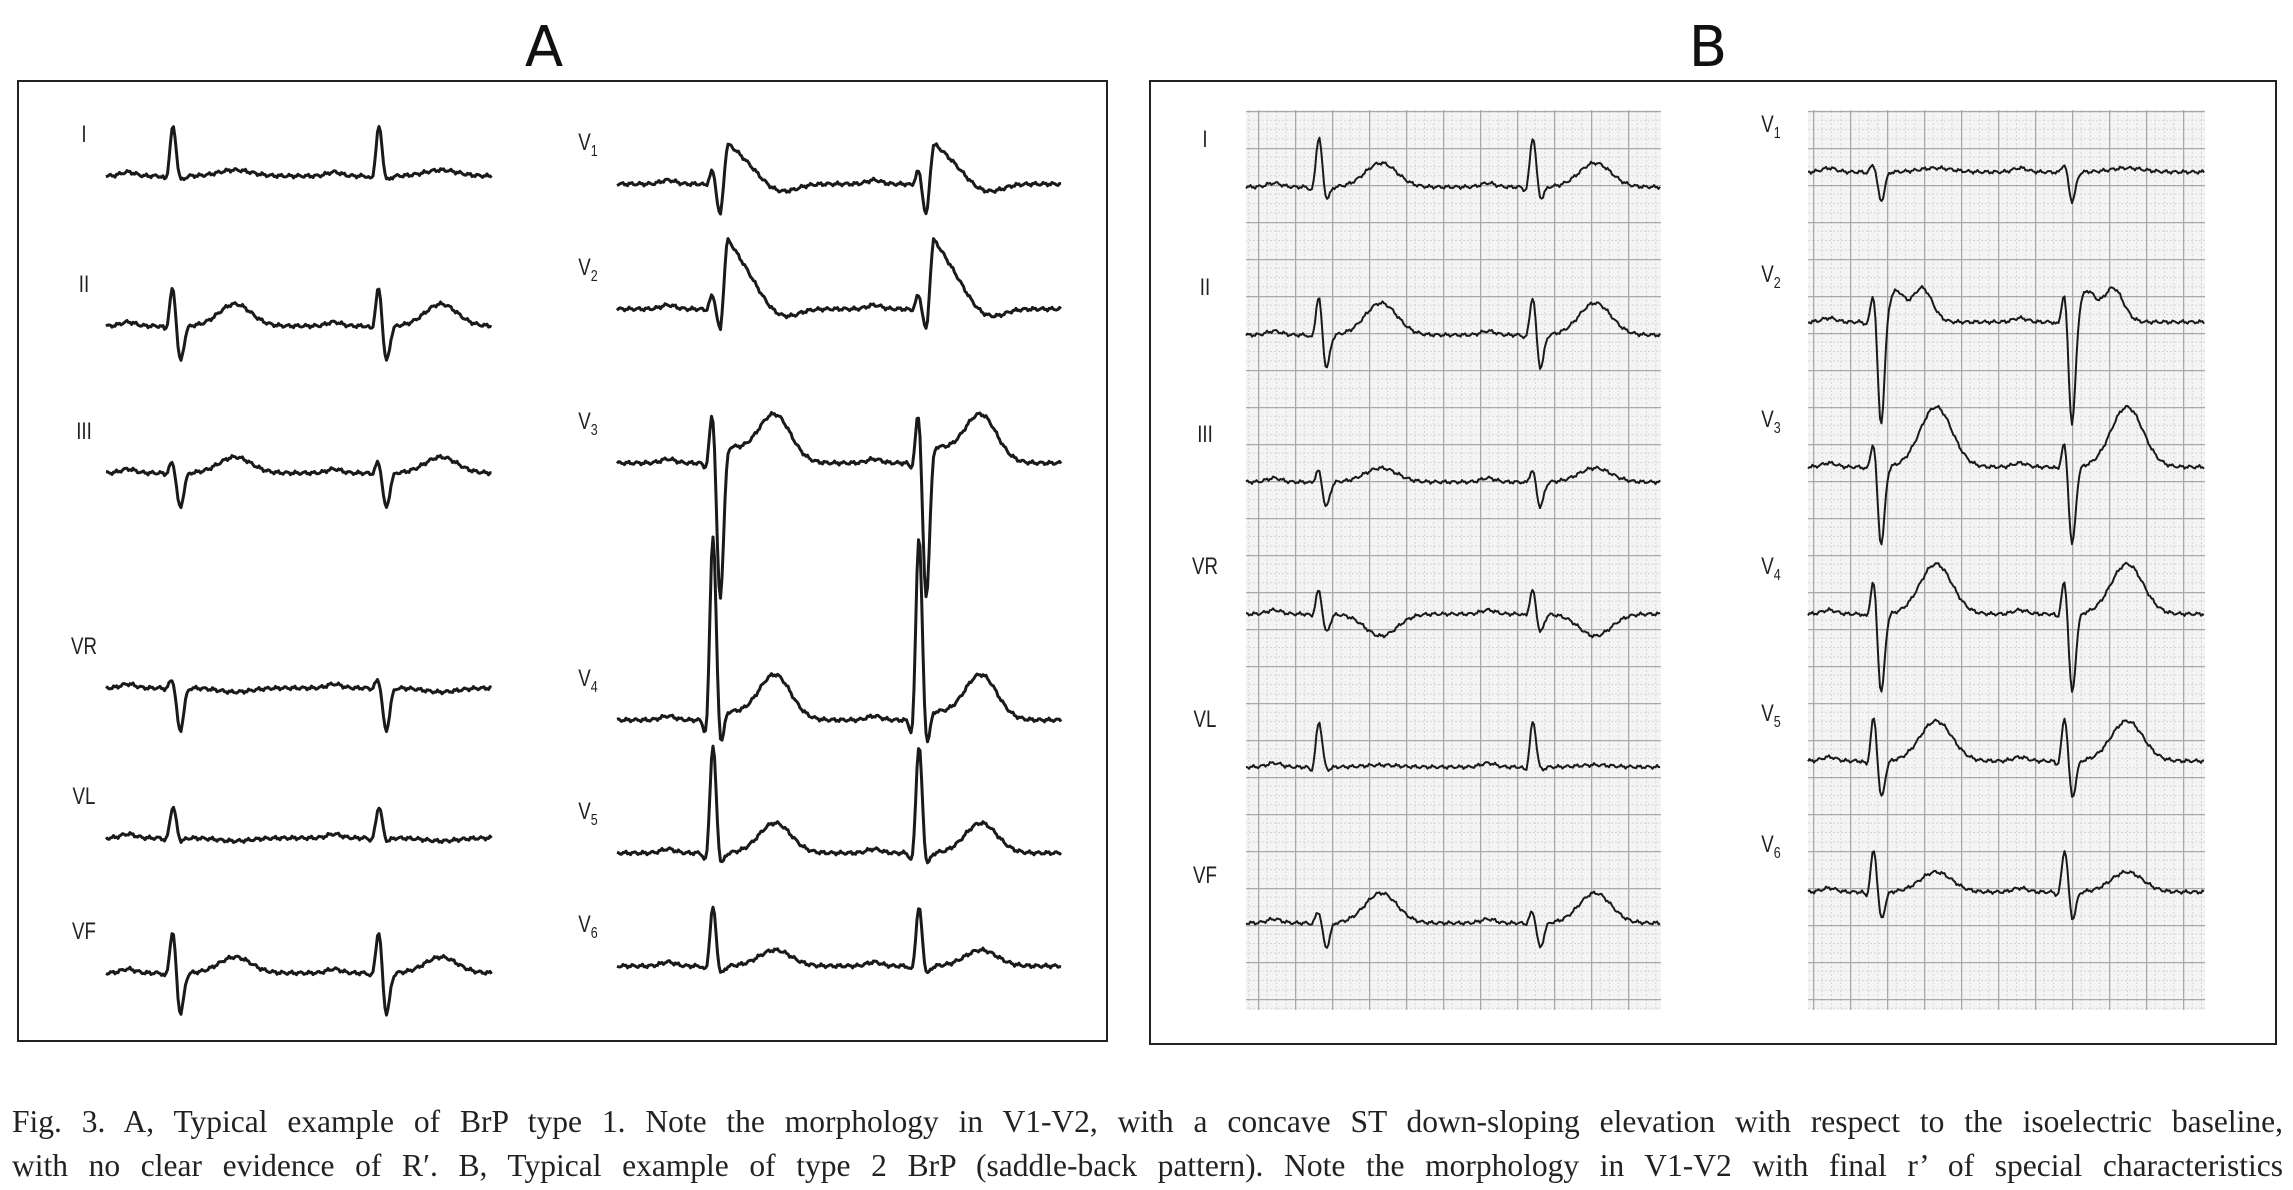 This screenshot has height=1190, width=2293. I want to click on panel-label: B, so click(1708, 47).